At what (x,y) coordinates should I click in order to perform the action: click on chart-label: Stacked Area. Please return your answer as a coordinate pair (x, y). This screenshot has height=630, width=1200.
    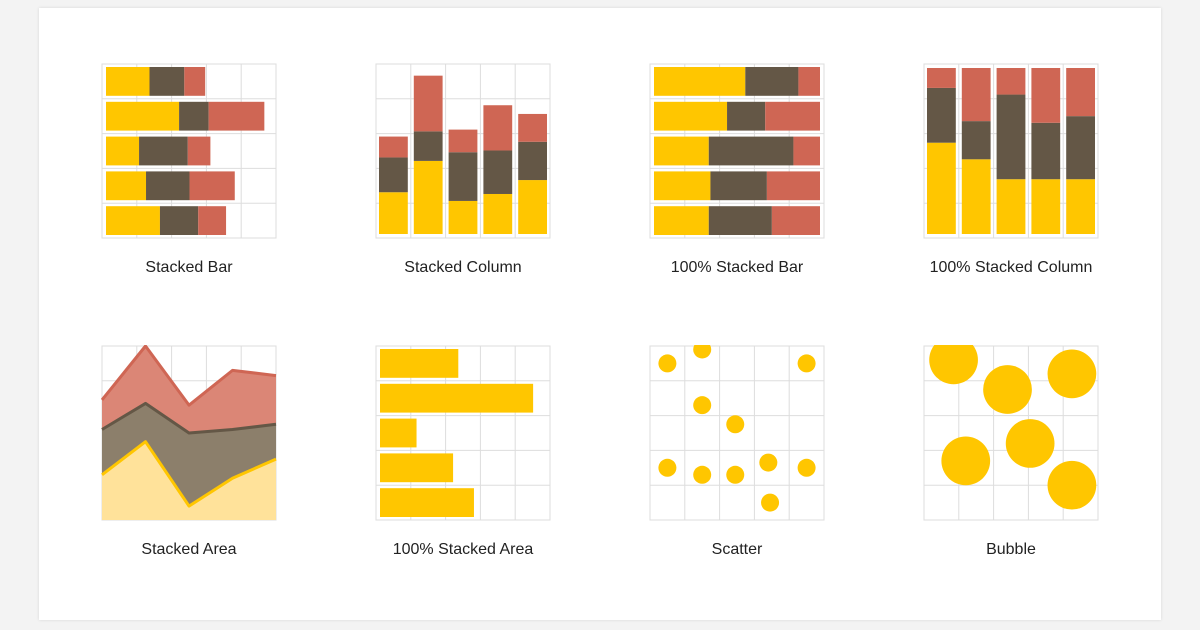
    Looking at the image, I should click on (189, 549).